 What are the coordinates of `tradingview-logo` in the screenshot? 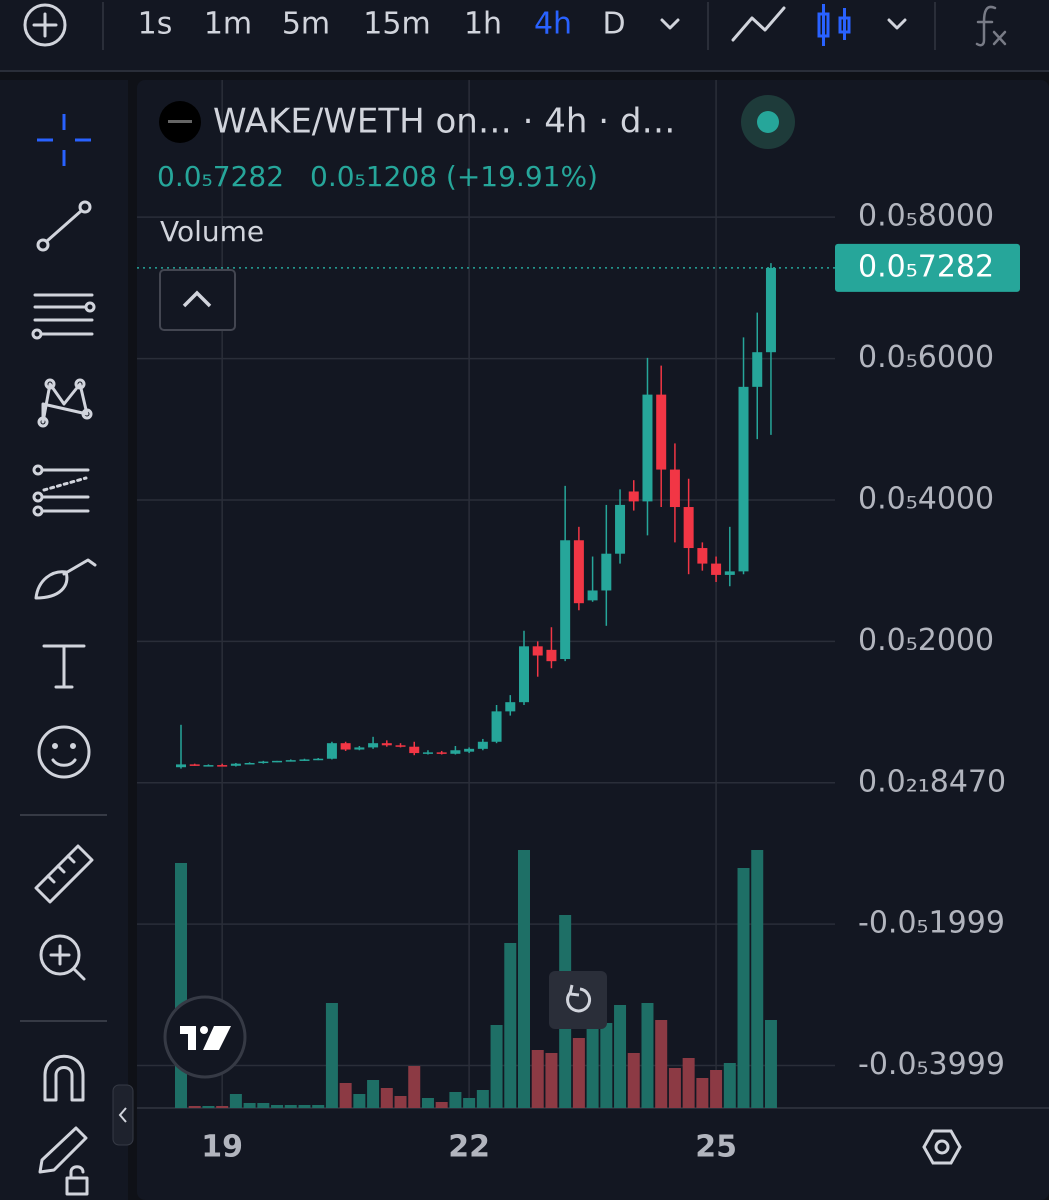 It's located at (205, 1037).